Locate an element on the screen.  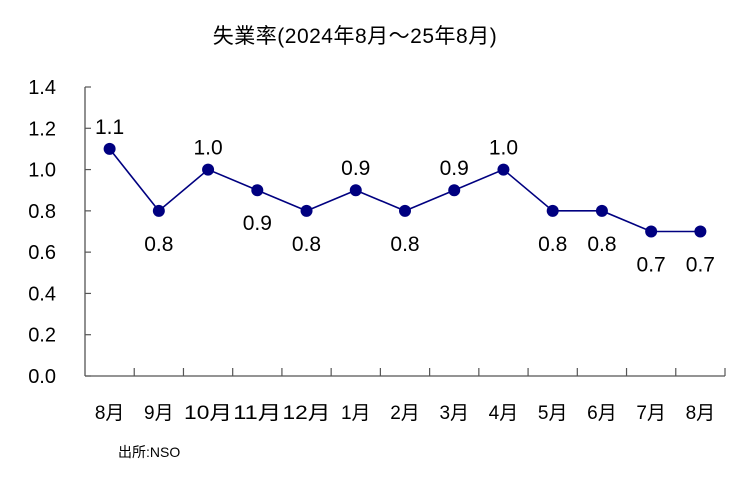
y-axis: 0.0 0.2 0.4 0.6 0.8 1.0 1.2 1.4 is located at coordinates (59, 232).